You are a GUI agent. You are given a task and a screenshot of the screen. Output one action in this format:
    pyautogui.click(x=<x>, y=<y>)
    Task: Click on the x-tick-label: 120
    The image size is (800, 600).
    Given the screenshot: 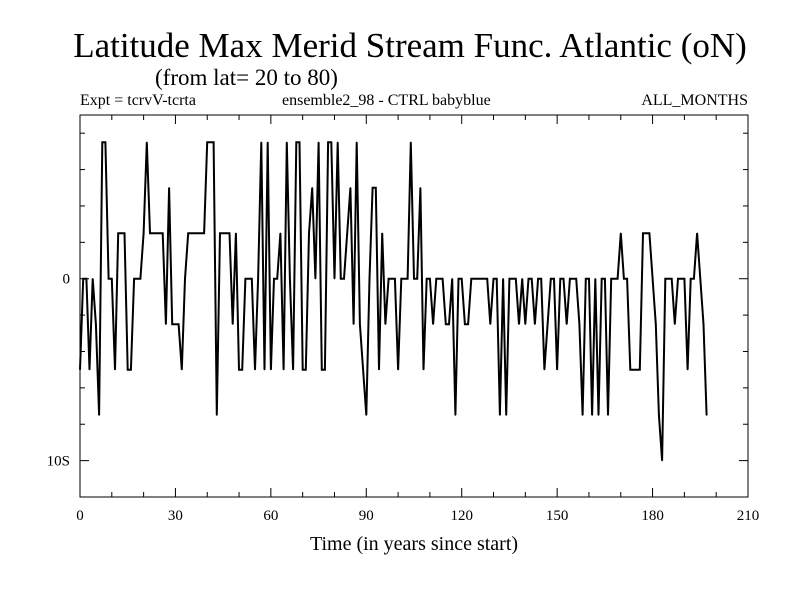 What is the action you would take?
    pyautogui.click(x=461, y=516)
    